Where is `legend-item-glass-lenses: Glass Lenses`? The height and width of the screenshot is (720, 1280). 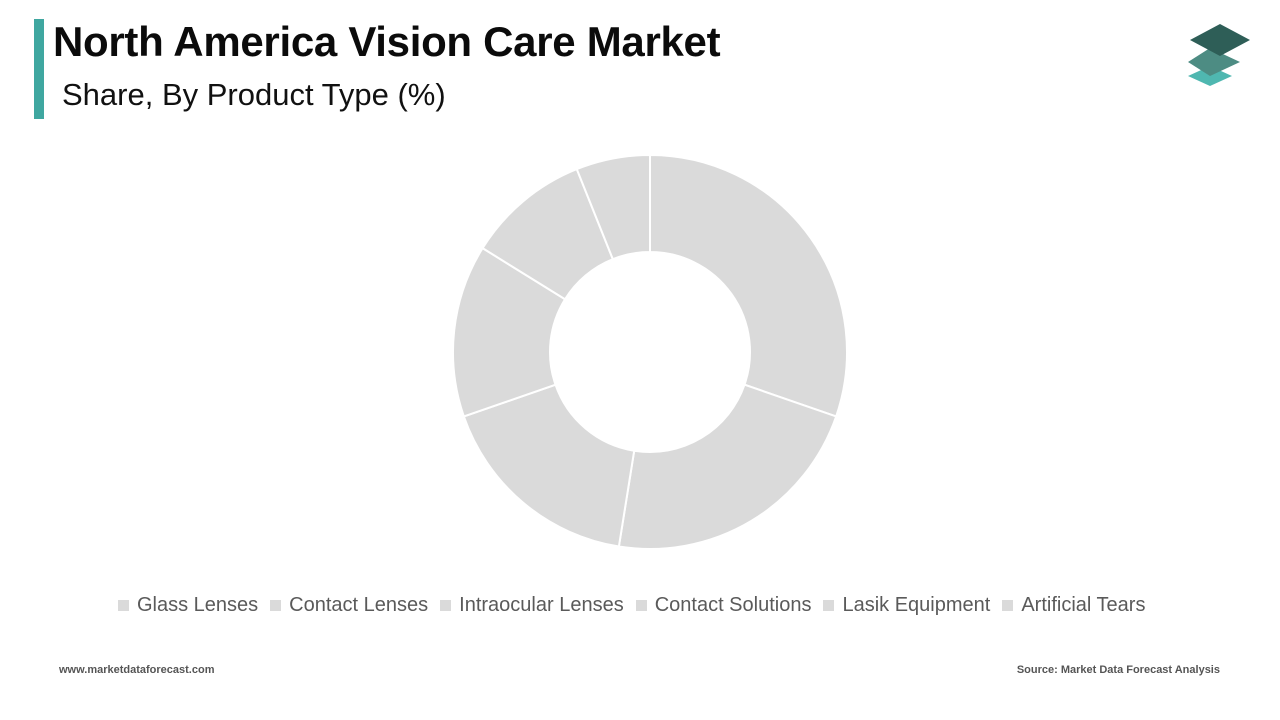
legend-item-glass-lenses: Glass Lenses is located at coordinates (188, 605).